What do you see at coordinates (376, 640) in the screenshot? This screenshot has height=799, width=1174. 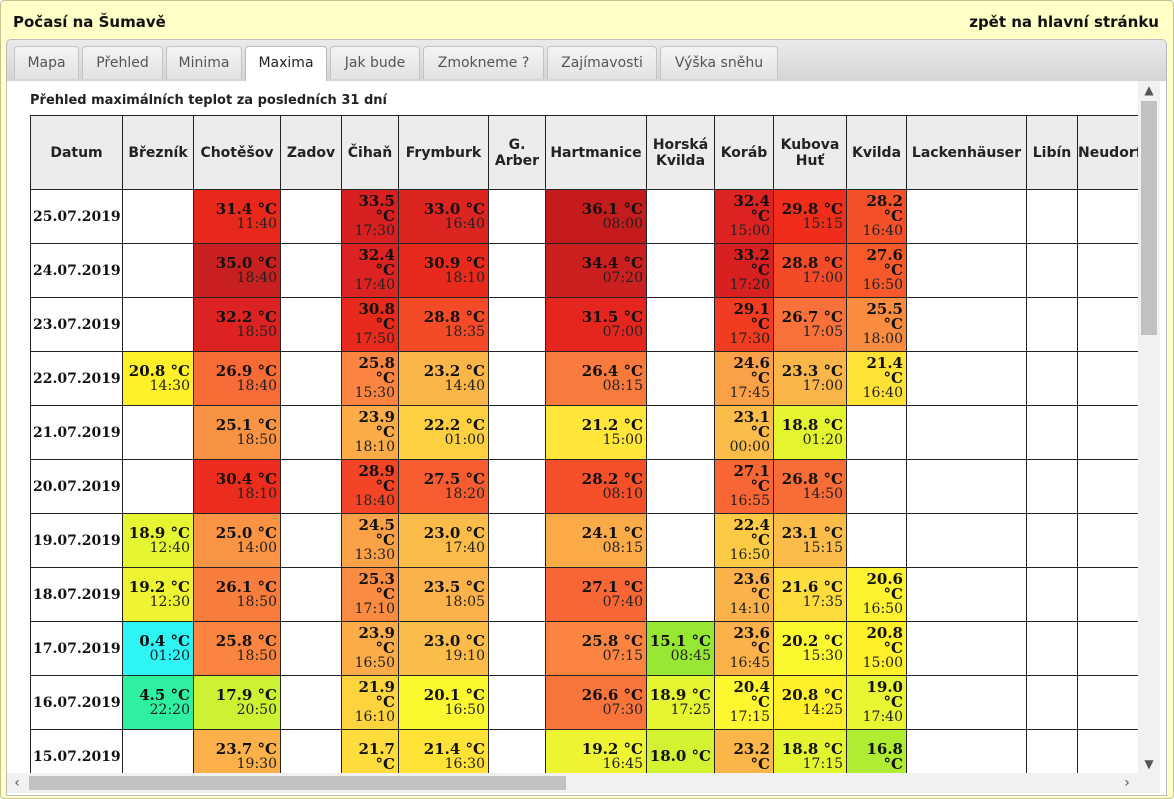 I see `max-temperature-value: 23.9 °C` at bounding box center [376, 640].